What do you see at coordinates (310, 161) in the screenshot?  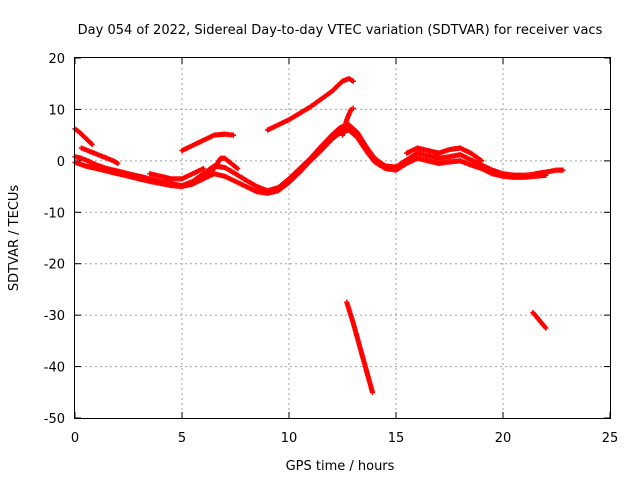 I see `series-track-c` at bounding box center [310, 161].